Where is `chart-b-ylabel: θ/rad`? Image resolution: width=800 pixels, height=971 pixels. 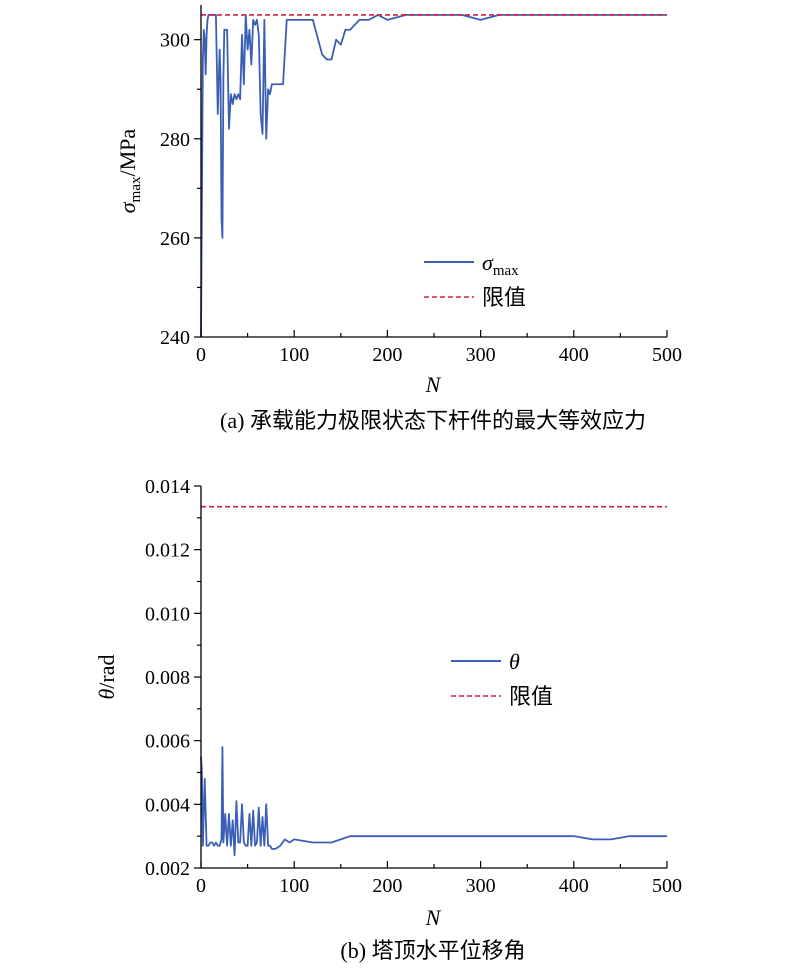 chart-b-ylabel: θ/rad is located at coordinates (106, 676).